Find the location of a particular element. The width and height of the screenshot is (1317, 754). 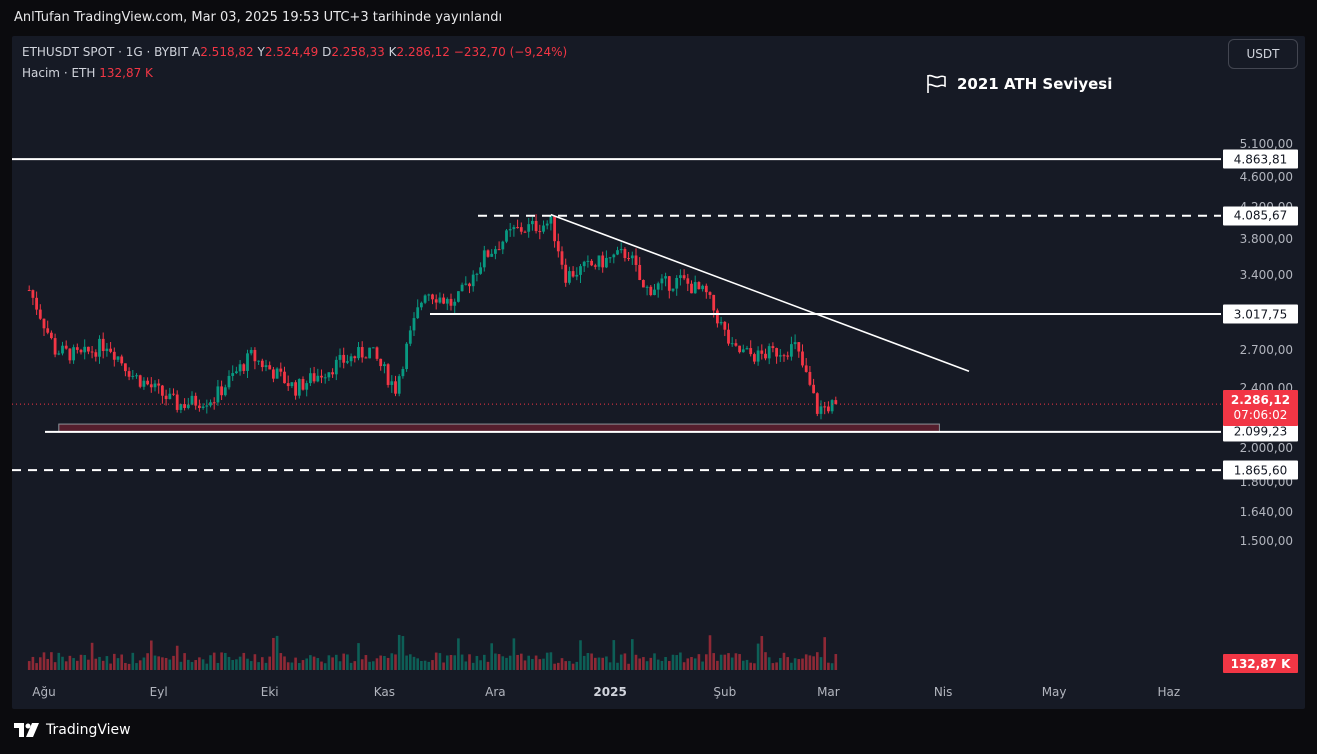

price-tick: 1.640,00 is located at coordinates (1266, 511).